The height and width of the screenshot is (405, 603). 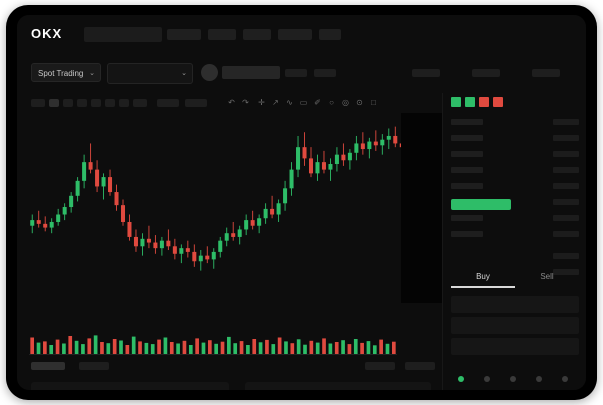 I want to click on pair-selector: ⌄, so click(x=150, y=73).